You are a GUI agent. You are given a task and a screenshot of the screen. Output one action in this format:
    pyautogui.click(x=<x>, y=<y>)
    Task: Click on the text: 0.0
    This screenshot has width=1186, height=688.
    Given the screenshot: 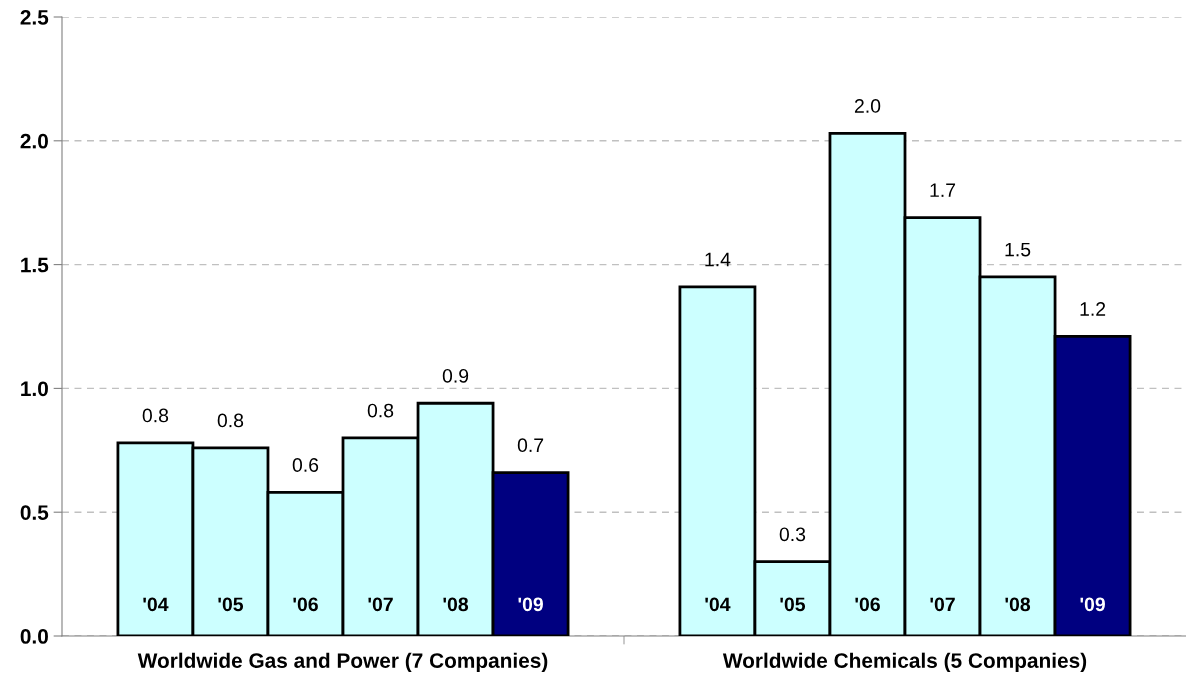 What is the action you would take?
    pyautogui.click(x=34, y=636)
    